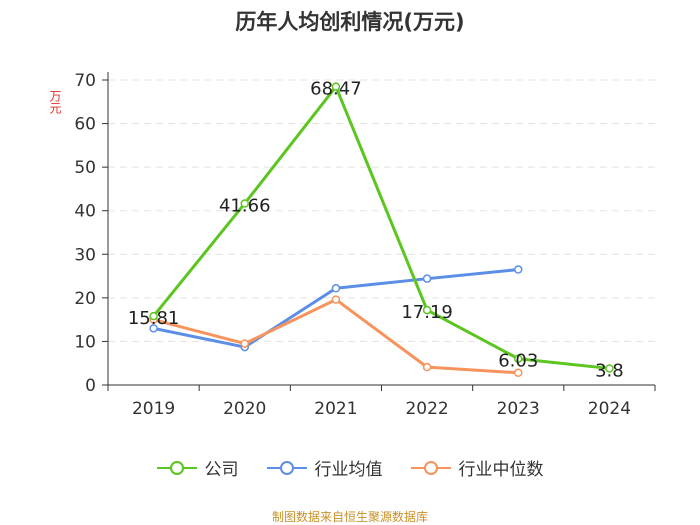 This screenshot has width=700, height=525. Describe the element at coordinates (153, 409) in the screenshot. I see `x-tick-label: 2019` at that location.